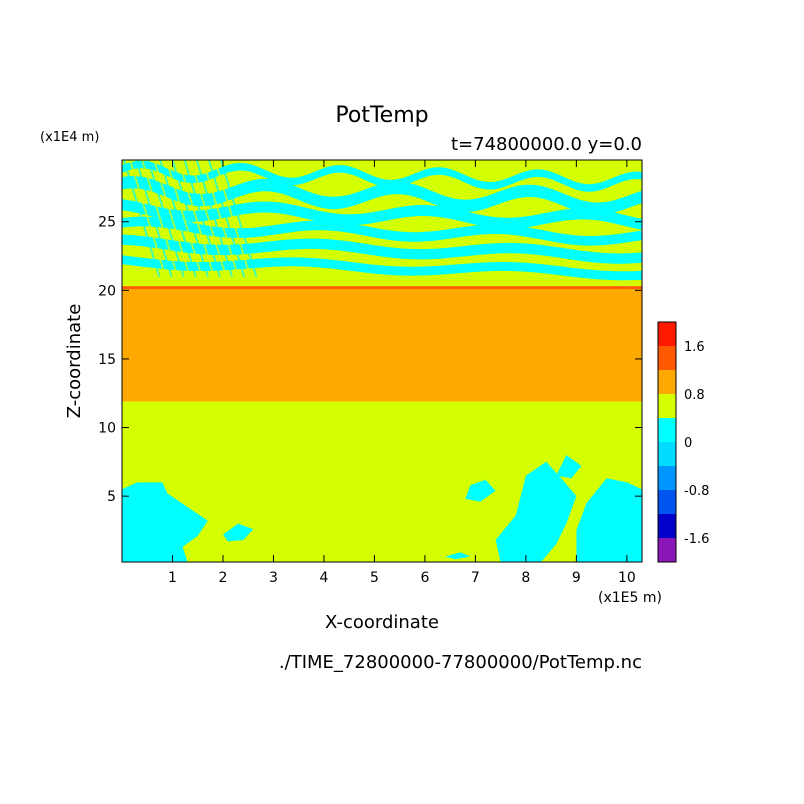 This screenshot has width=804, height=804. Describe the element at coordinates (696, 491) in the screenshot. I see `colorbar-tick-label: -0.8` at that location.